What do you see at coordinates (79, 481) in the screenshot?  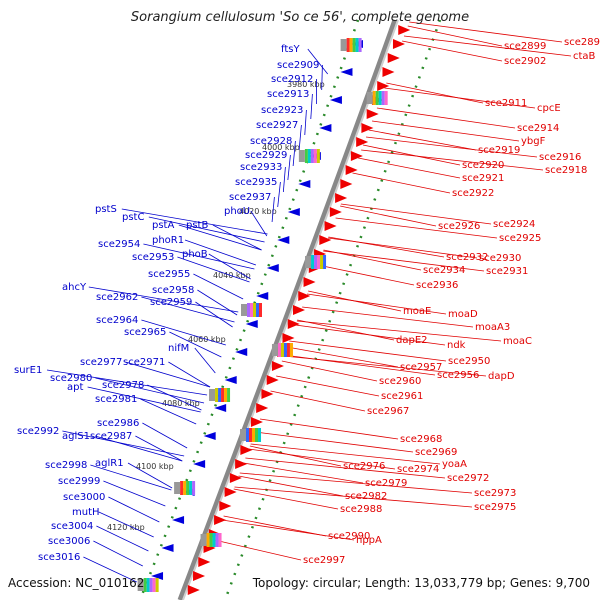 I see `gene-label: sce2999` at bounding box center [79, 481].